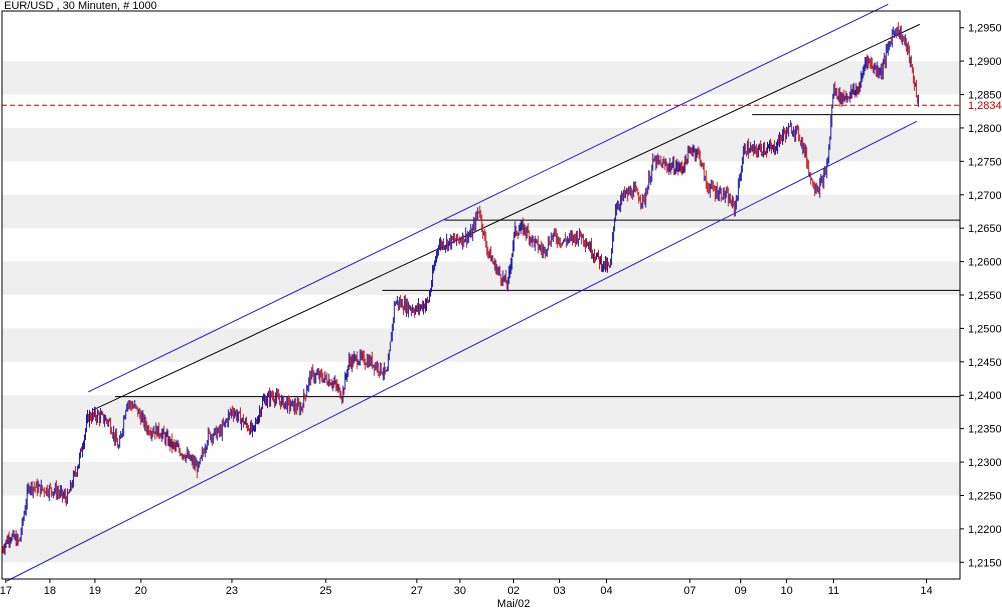  Describe the element at coordinates (141, 591) in the screenshot. I see `x-tick-label: 20` at that location.